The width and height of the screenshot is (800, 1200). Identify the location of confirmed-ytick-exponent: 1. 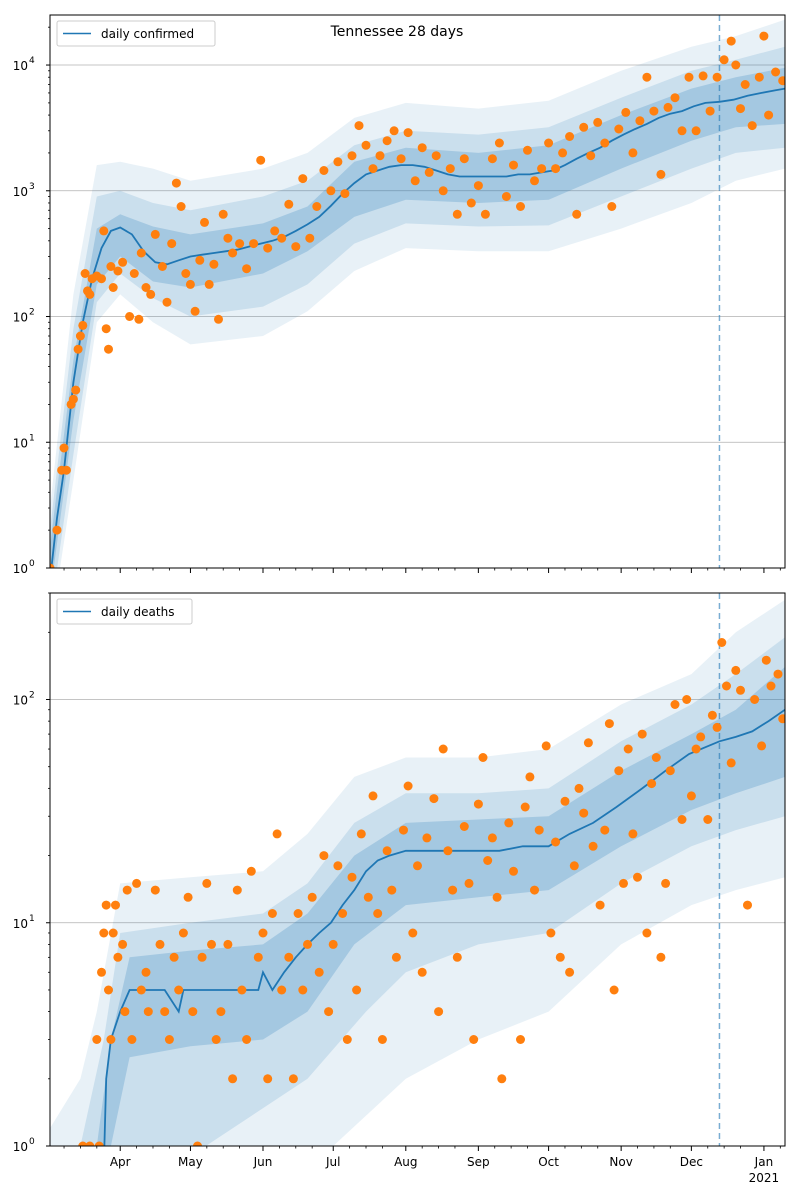
(32, 438).